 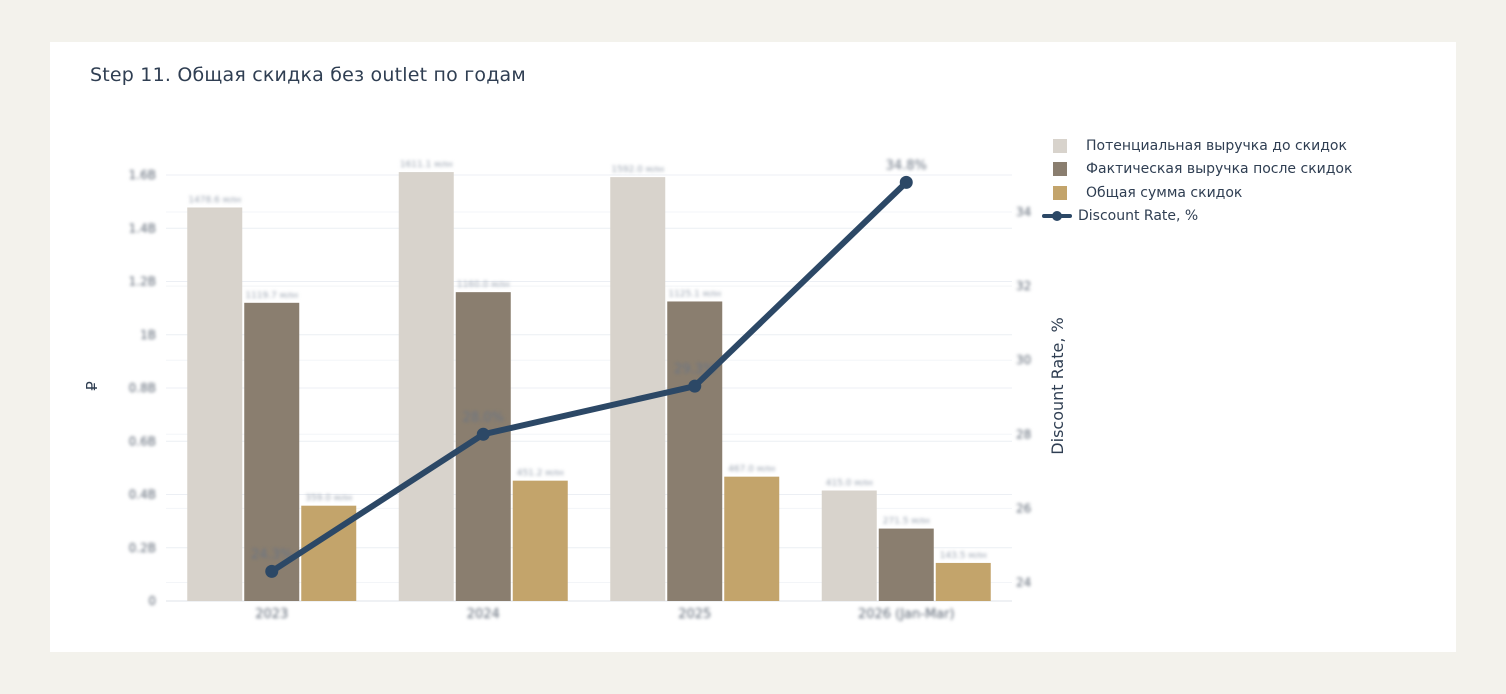 What do you see at coordinates (483, 614) in the screenshot?
I see `x-tick-label: 2024` at bounding box center [483, 614].